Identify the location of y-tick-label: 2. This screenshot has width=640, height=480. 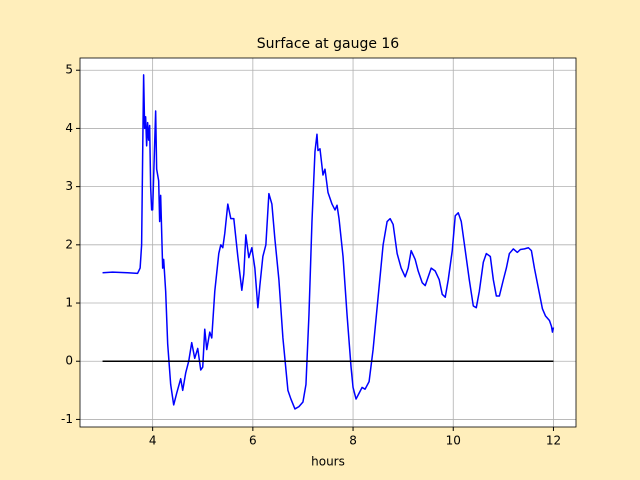
(69, 244).